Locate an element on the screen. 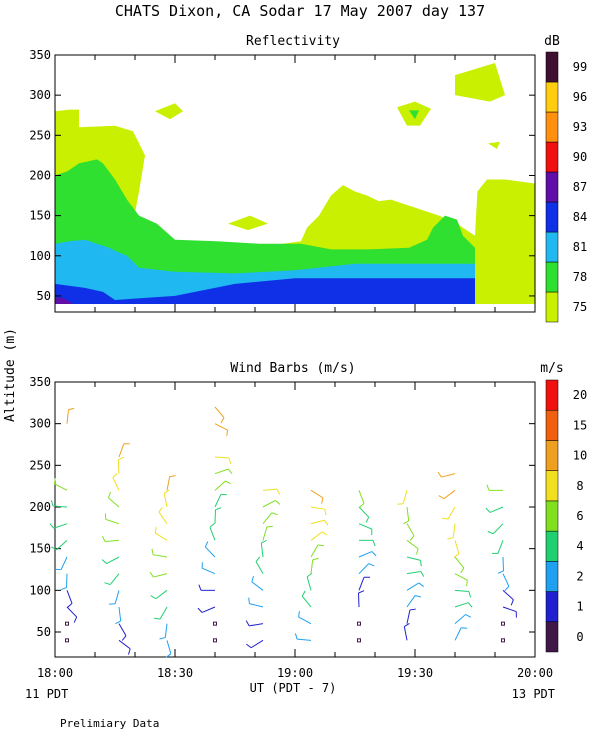 The image size is (600, 750). wind-legend: 0 1 2 4 6 8 10 15 20 is located at coordinates (566, 516).